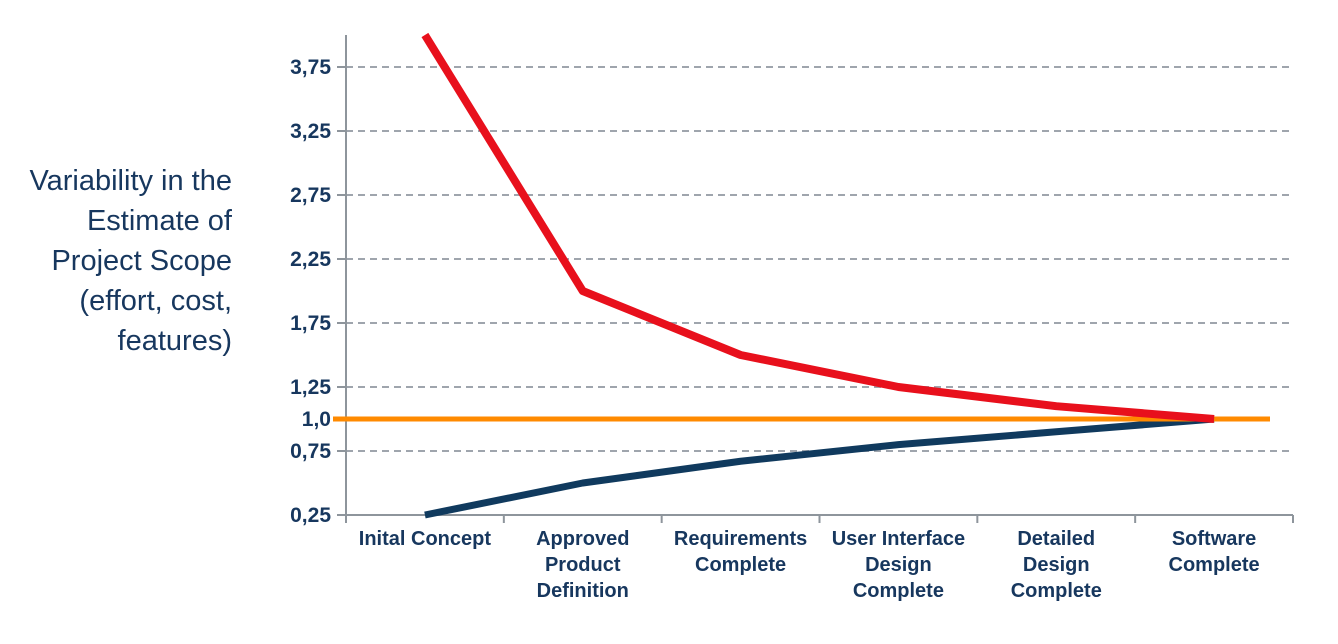 This screenshot has width=1338, height=644. Describe the element at coordinates (310, 131) in the screenshot. I see `y-tick-label: 3,25` at that location.